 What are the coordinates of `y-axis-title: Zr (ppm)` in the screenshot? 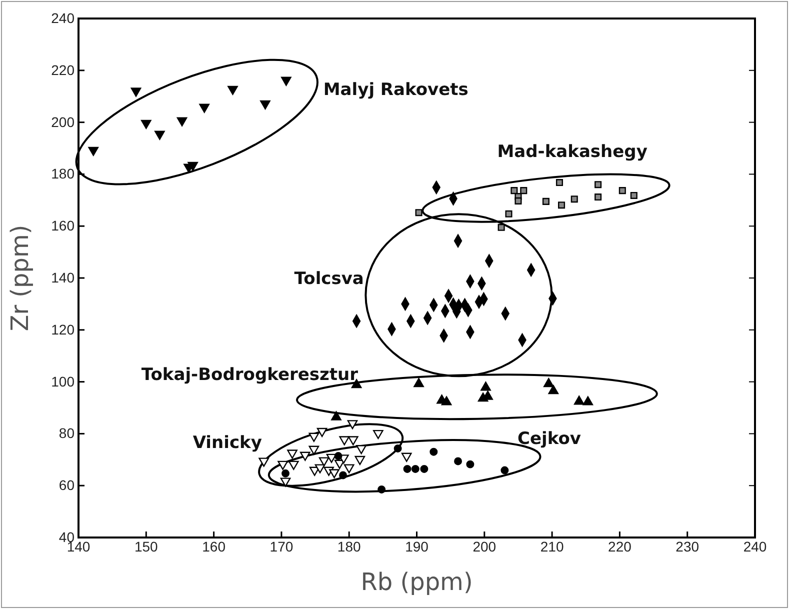 It's located at (20, 278).